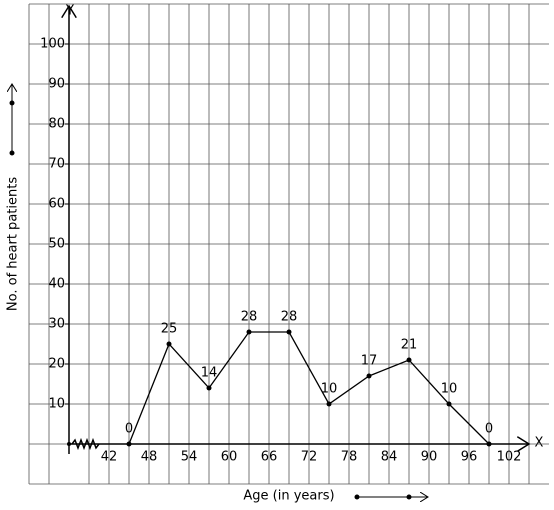 This screenshot has width=554, height=510. Describe the element at coordinates (56, 84) in the screenshot. I see `y-tick-label: 90` at that location.